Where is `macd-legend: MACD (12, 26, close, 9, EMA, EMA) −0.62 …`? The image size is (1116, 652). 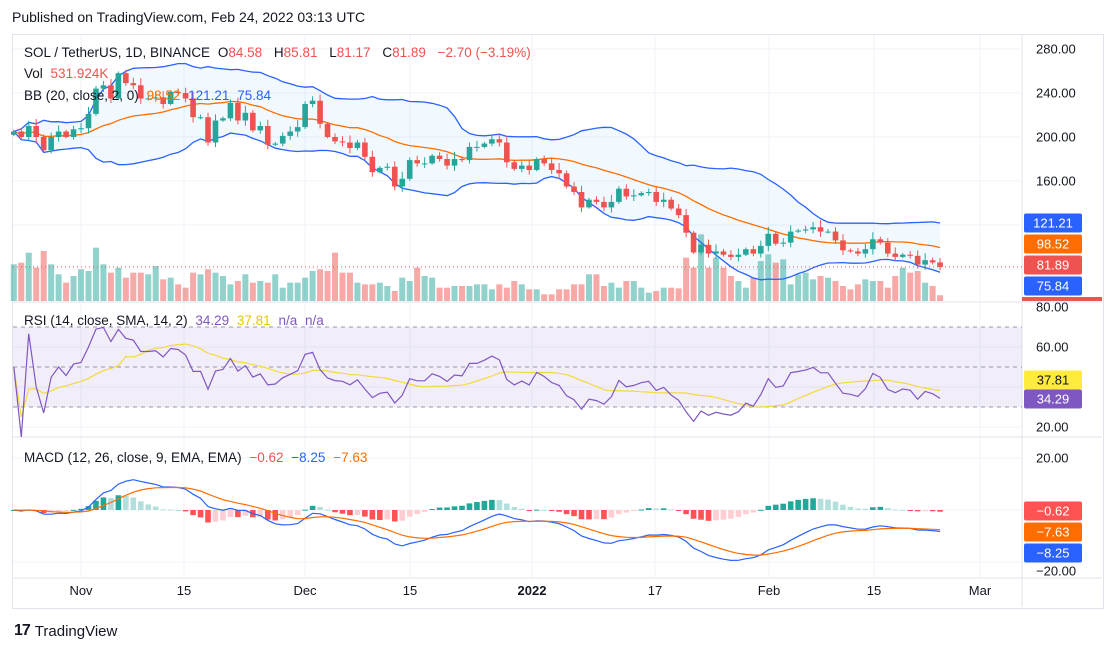 macd-legend: MACD (12, 26, close, 9, EMA, EMA) −0.62 … is located at coordinates (197, 457).